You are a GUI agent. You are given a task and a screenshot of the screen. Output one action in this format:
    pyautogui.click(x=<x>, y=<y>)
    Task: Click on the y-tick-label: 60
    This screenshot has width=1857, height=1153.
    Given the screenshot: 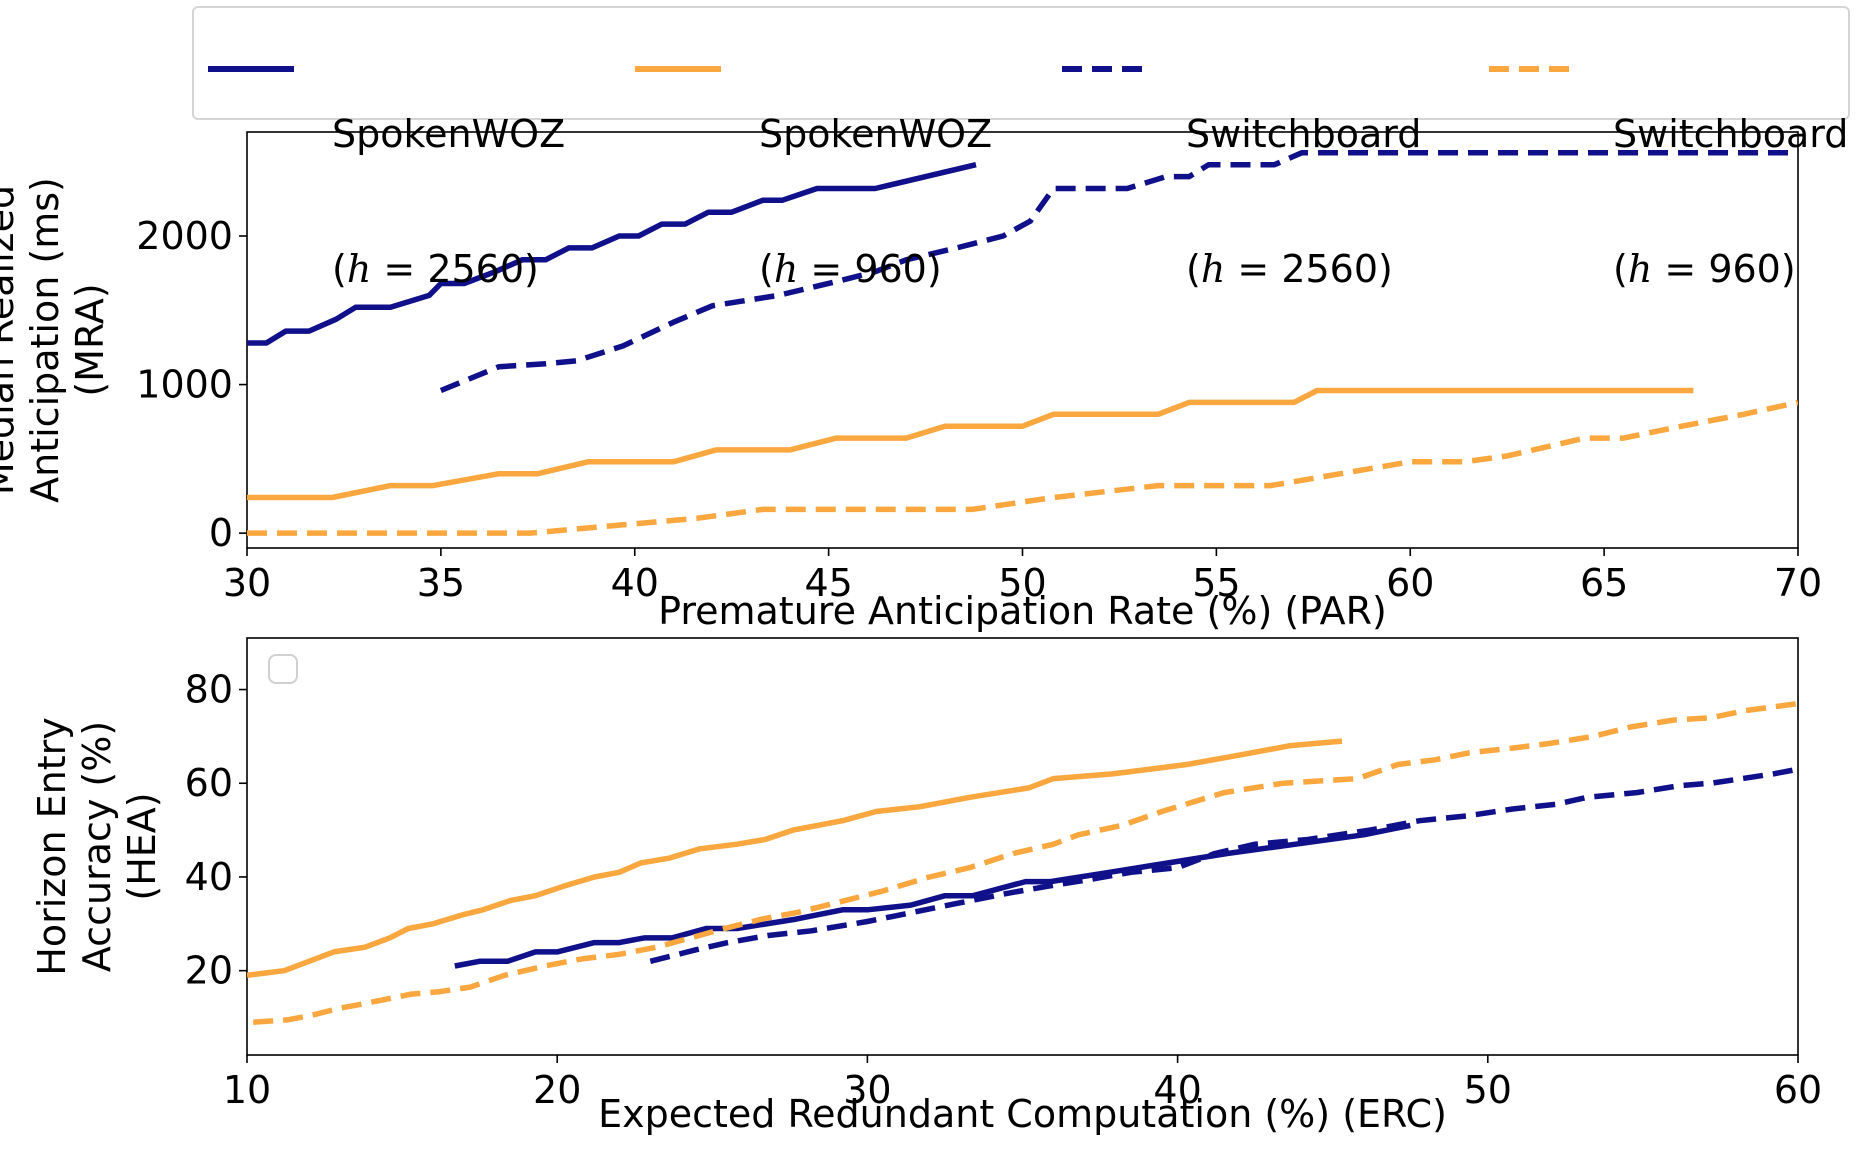 What is the action you would take?
    pyautogui.click(x=209, y=783)
    